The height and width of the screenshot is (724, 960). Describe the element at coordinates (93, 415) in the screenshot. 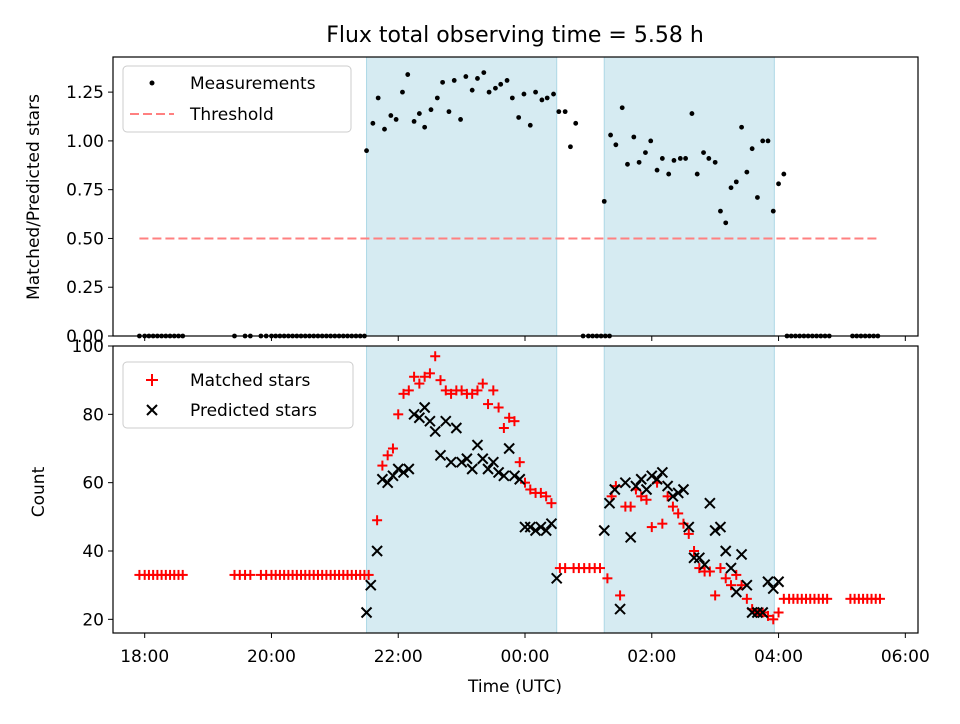

I see `bottom-y-tick-label: 80` at that location.